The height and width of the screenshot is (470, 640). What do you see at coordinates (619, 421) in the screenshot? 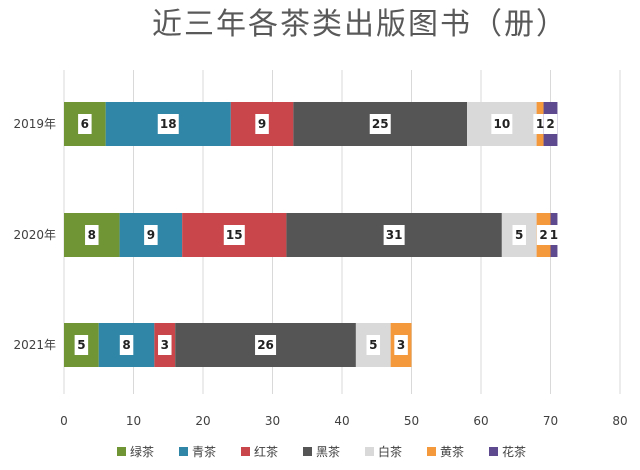
I see `x-tick-label: 80` at bounding box center [619, 421].